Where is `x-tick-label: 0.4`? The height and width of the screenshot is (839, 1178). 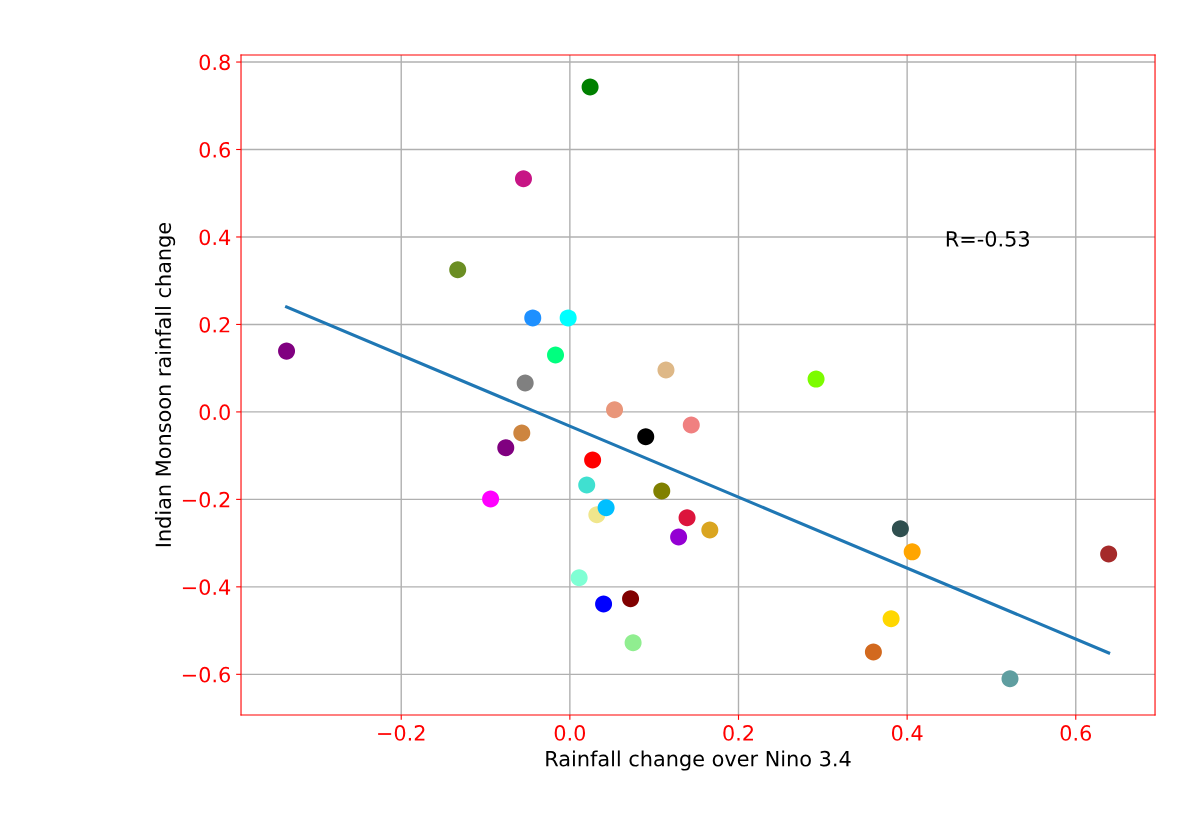 x-tick-label: 0.4 is located at coordinates (907, 733).